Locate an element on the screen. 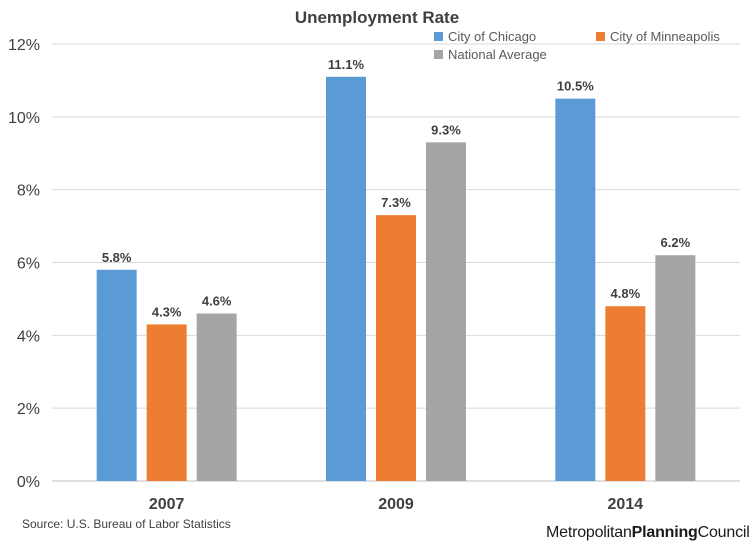  y-tick-label: 0% is located at coordinates (28, 482).